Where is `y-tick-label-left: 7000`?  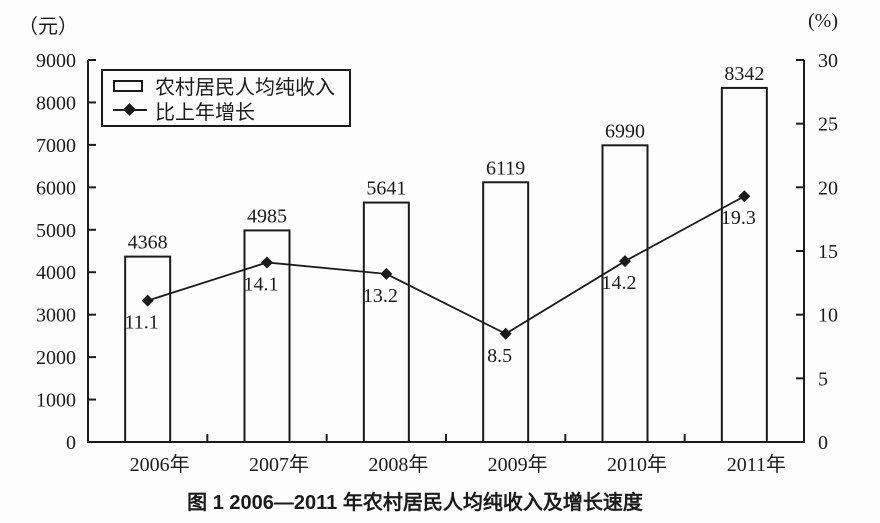 y-tick-label-left: 7000 is located at coordinates (56, 146).